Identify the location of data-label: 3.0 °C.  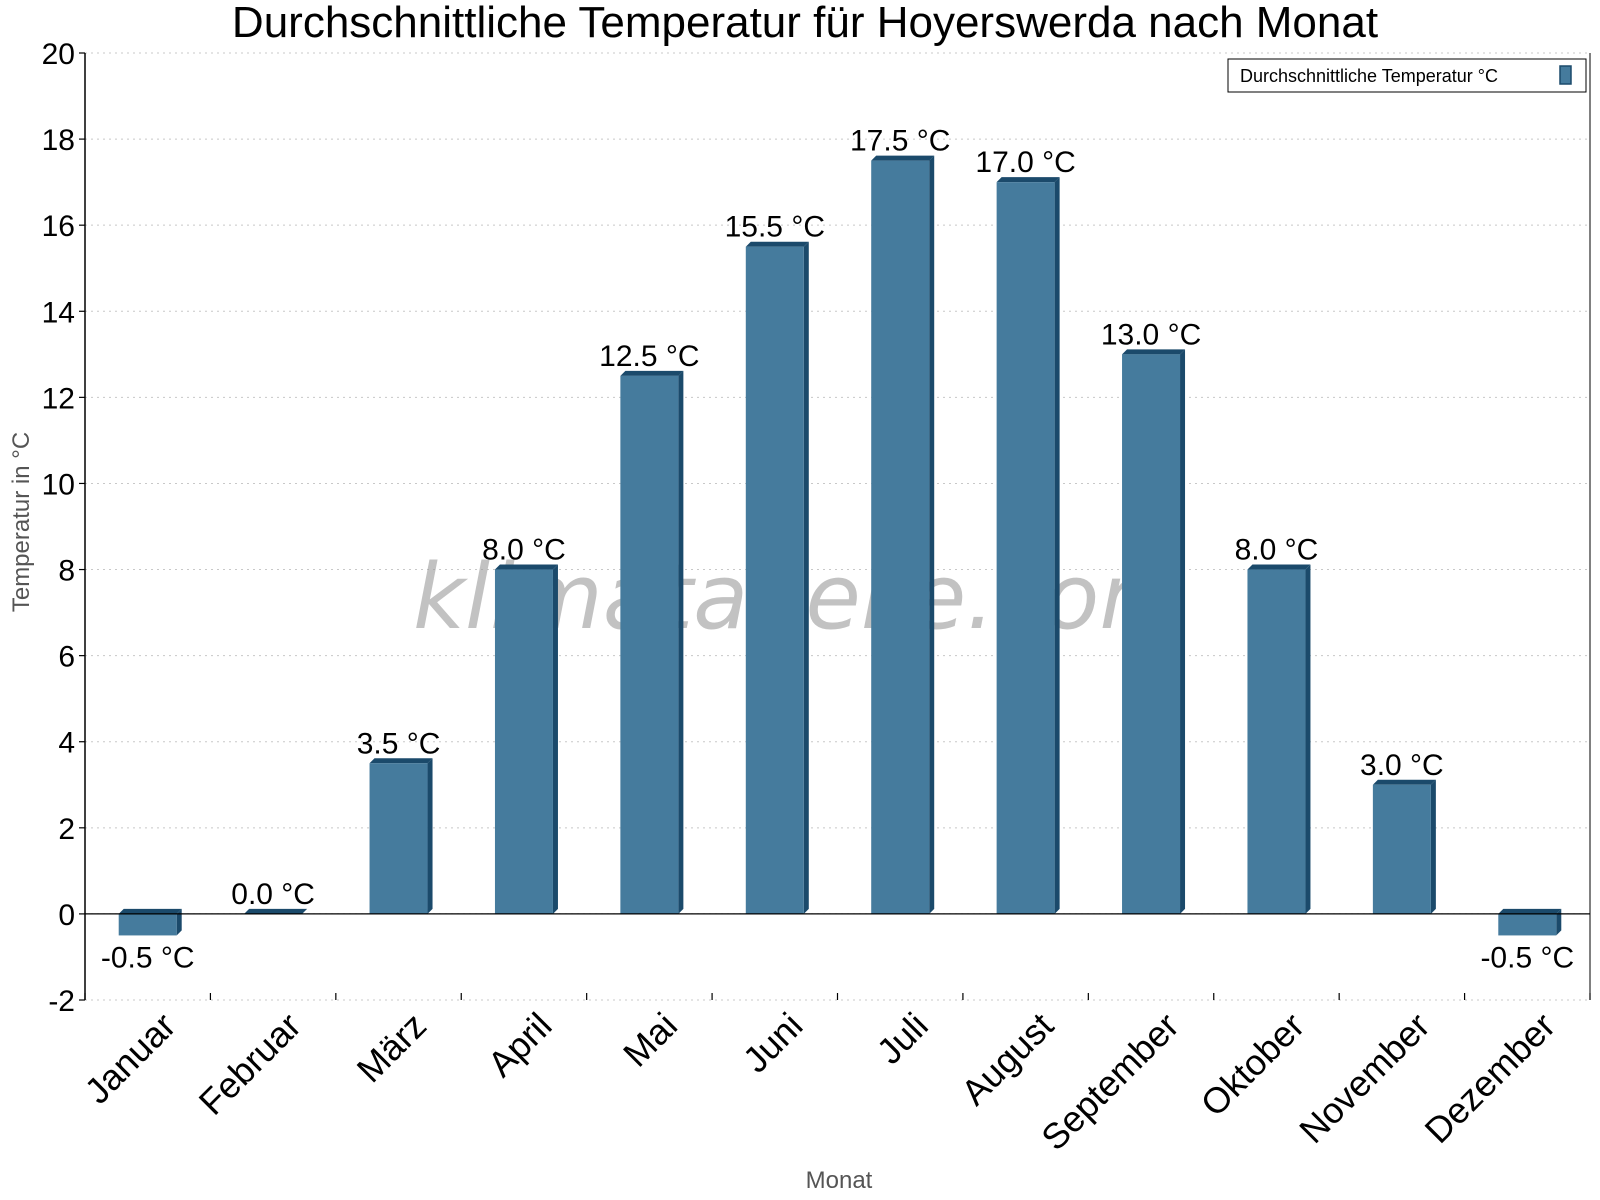
(1402, 765).